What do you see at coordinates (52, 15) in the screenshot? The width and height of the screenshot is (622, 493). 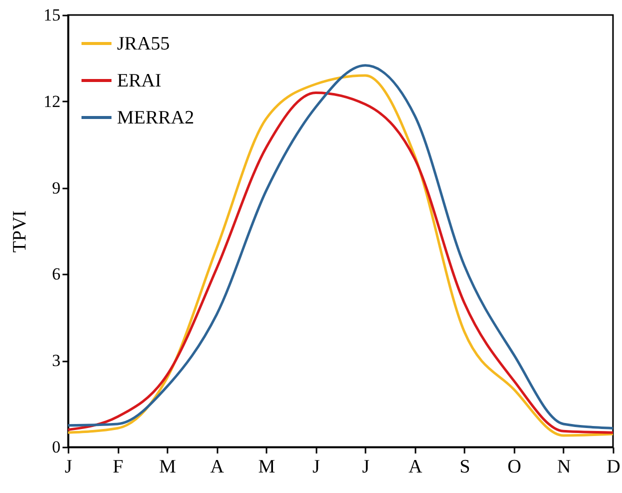 I see `y-tick-label: 15` at bounding box center [52, 15].